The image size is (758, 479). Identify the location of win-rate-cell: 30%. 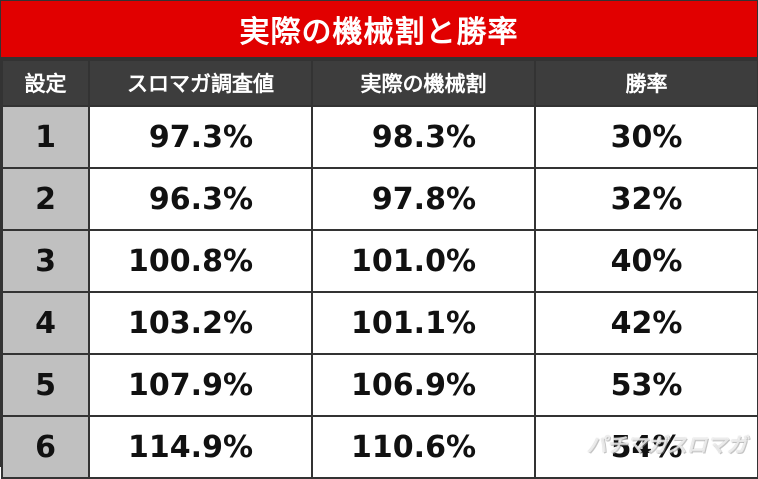
(646, 137).